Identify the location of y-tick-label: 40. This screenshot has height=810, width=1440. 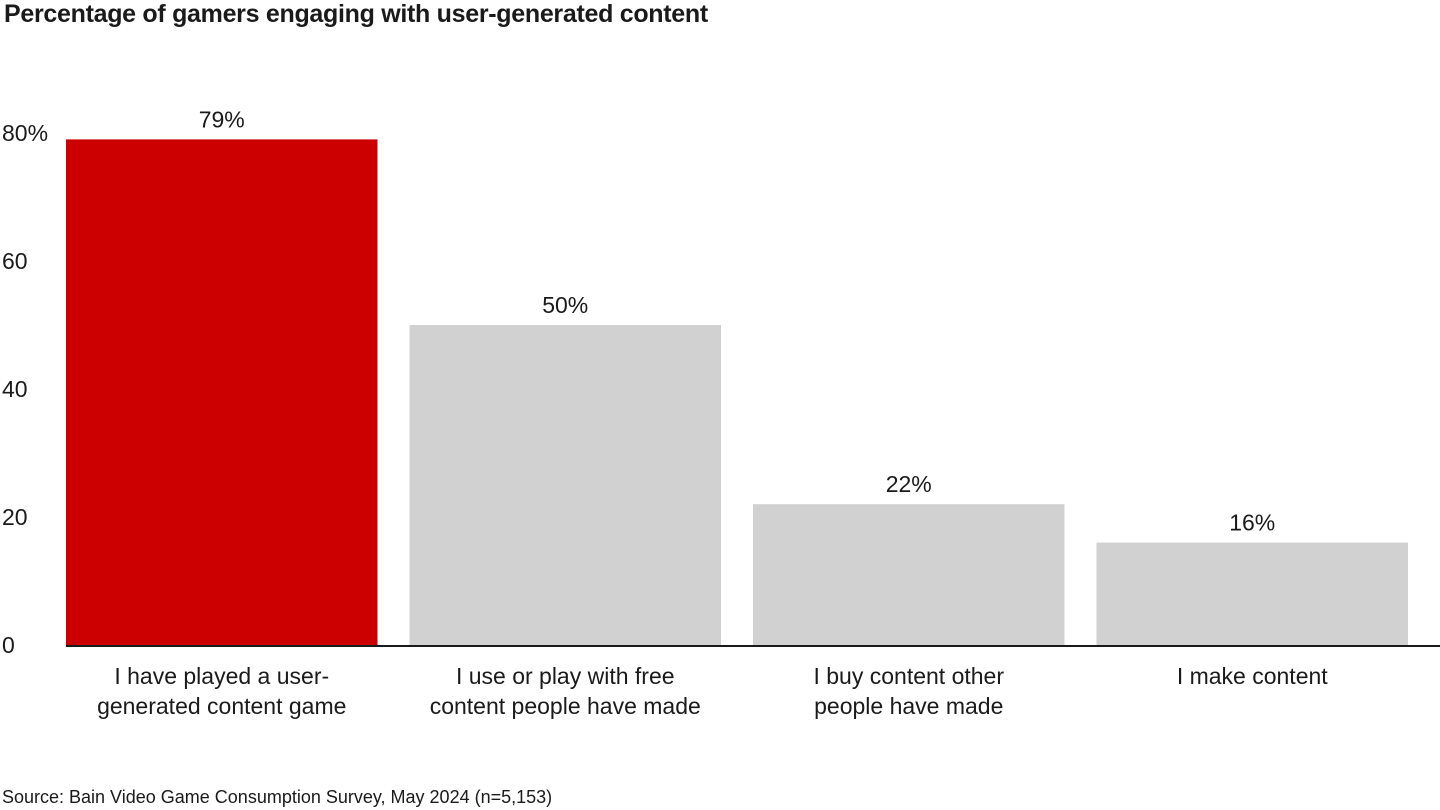
(15, 389).